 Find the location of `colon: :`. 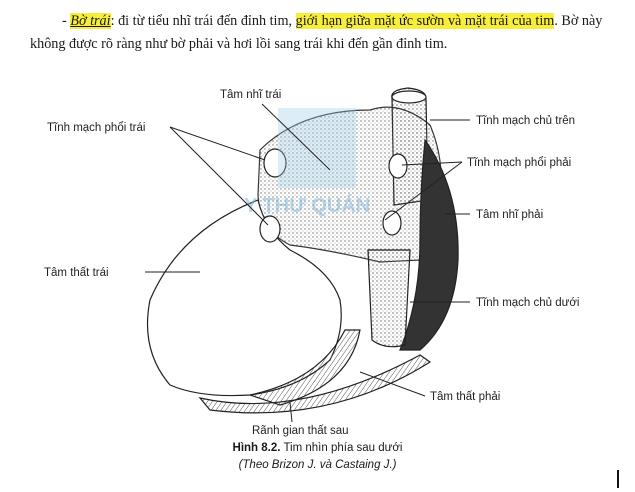

colon: : is located at coordinates (112, 21).